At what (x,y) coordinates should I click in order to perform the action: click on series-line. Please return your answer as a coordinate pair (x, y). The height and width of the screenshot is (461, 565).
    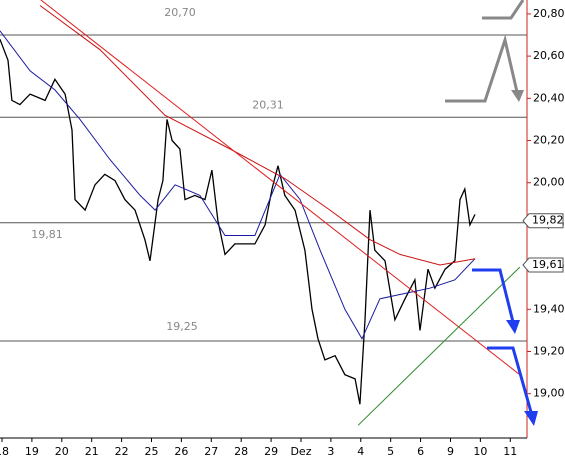
    Looking at the image, I should click on (439, 346).